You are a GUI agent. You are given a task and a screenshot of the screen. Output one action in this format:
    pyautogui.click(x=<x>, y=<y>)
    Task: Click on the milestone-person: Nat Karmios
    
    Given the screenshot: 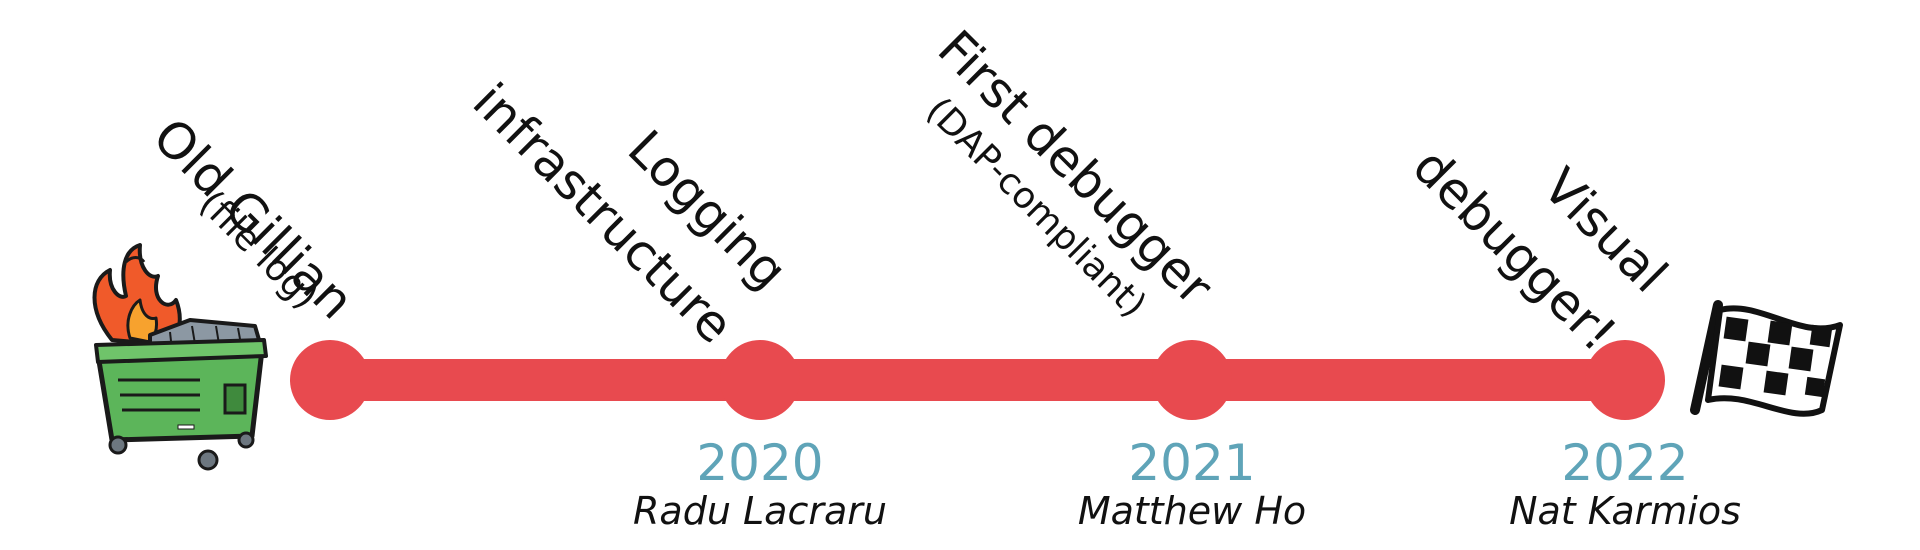 What is the action you would take?
    pyautogui.click(x=1625, y=511)
    